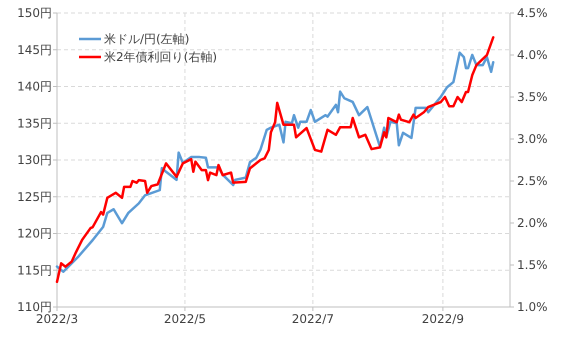 The height and width of the screenshot is (344, 569). What do you see at coordinates (532, 97) in the screenshot?
I see `y2-tick-label: 3.5%` at bounding box center [532, 97].